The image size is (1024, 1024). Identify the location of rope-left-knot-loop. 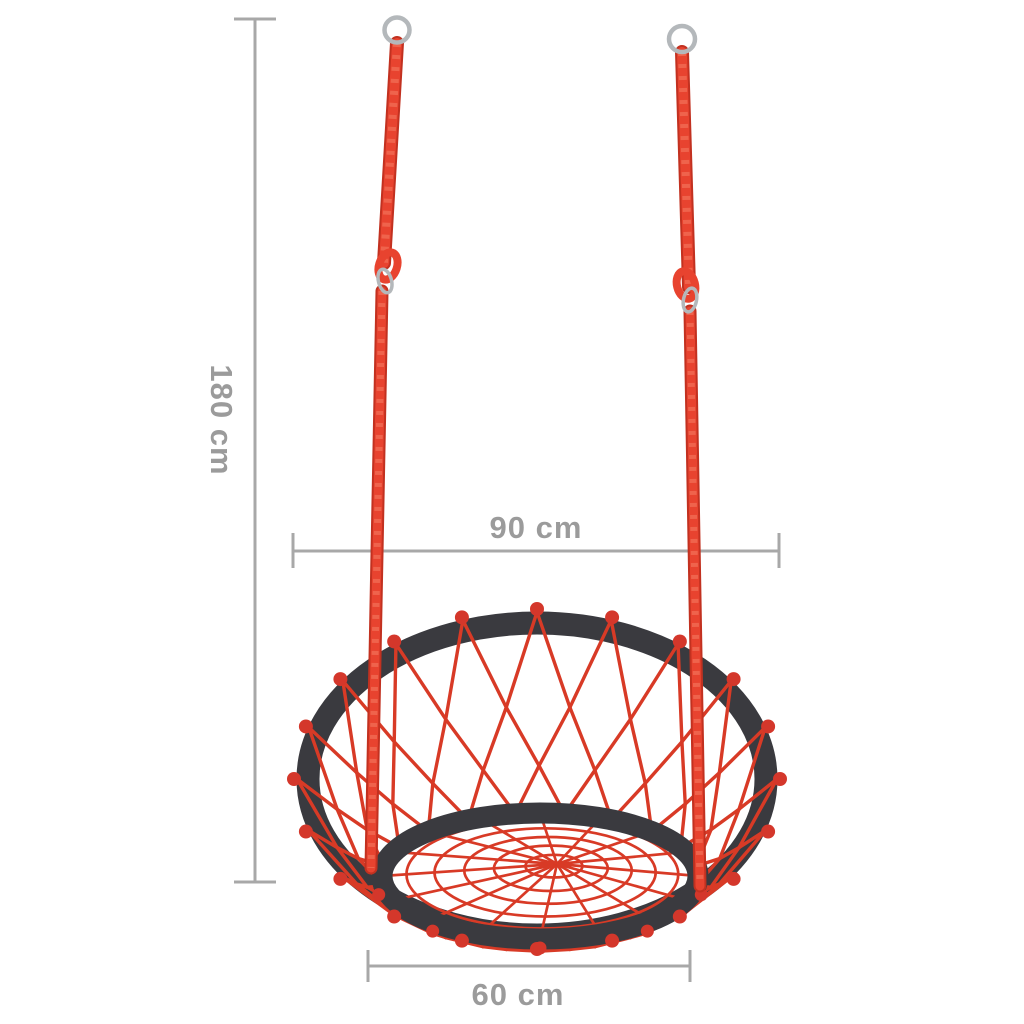
(388, 266).